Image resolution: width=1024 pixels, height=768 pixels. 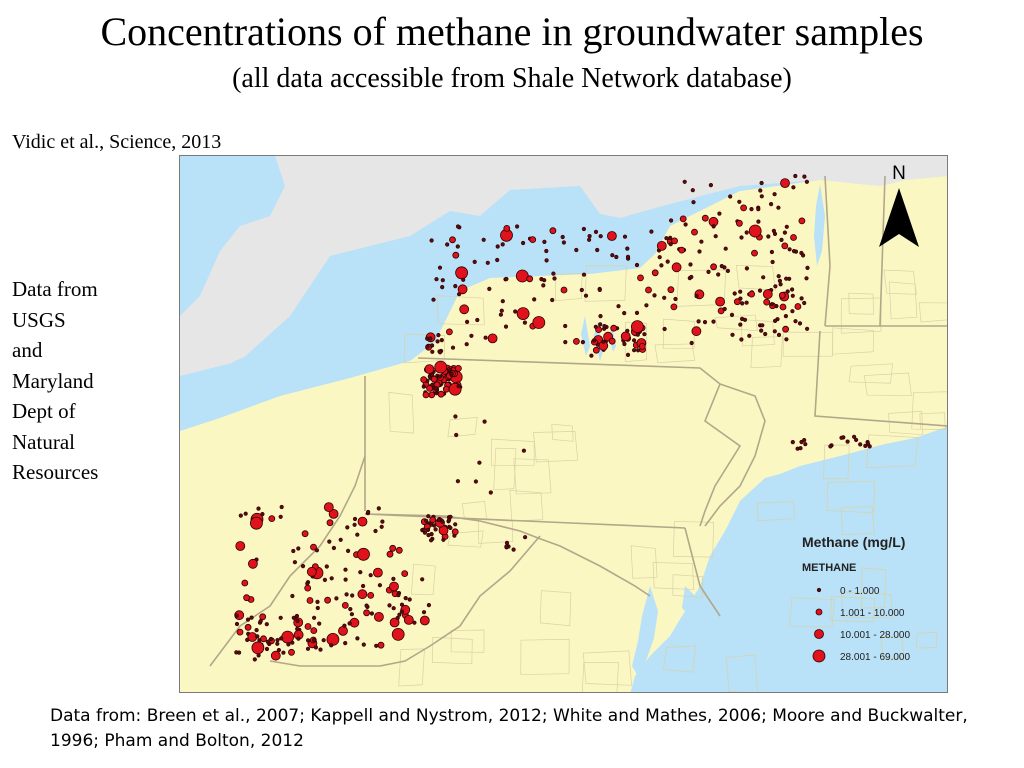 What do you see at coordinates (232, 236) in the screenshot?
I see `lake-huron` at bounding box center [232, 236].